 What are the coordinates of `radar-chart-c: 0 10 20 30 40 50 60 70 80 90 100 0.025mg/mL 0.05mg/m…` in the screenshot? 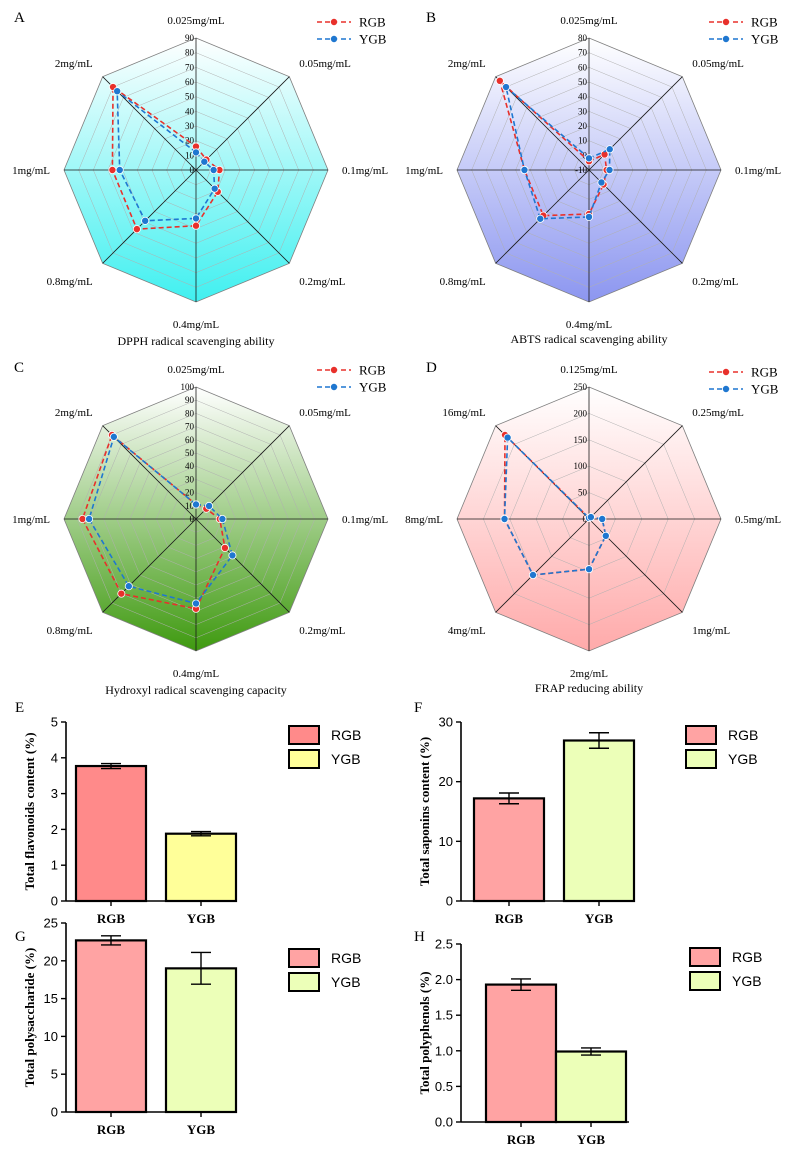 It's located at (200, 528).